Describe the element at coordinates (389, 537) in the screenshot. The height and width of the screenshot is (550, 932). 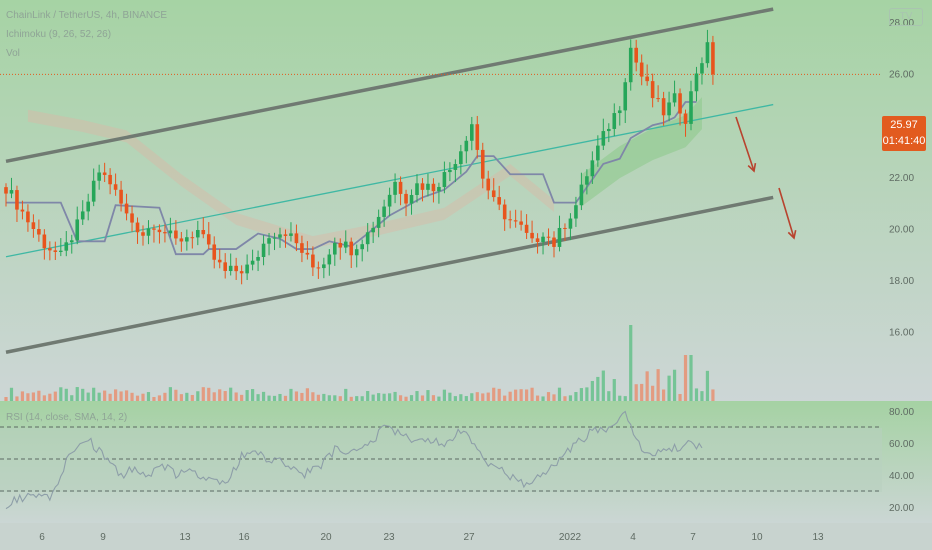
I see `time-tick-label: 23` at that location.